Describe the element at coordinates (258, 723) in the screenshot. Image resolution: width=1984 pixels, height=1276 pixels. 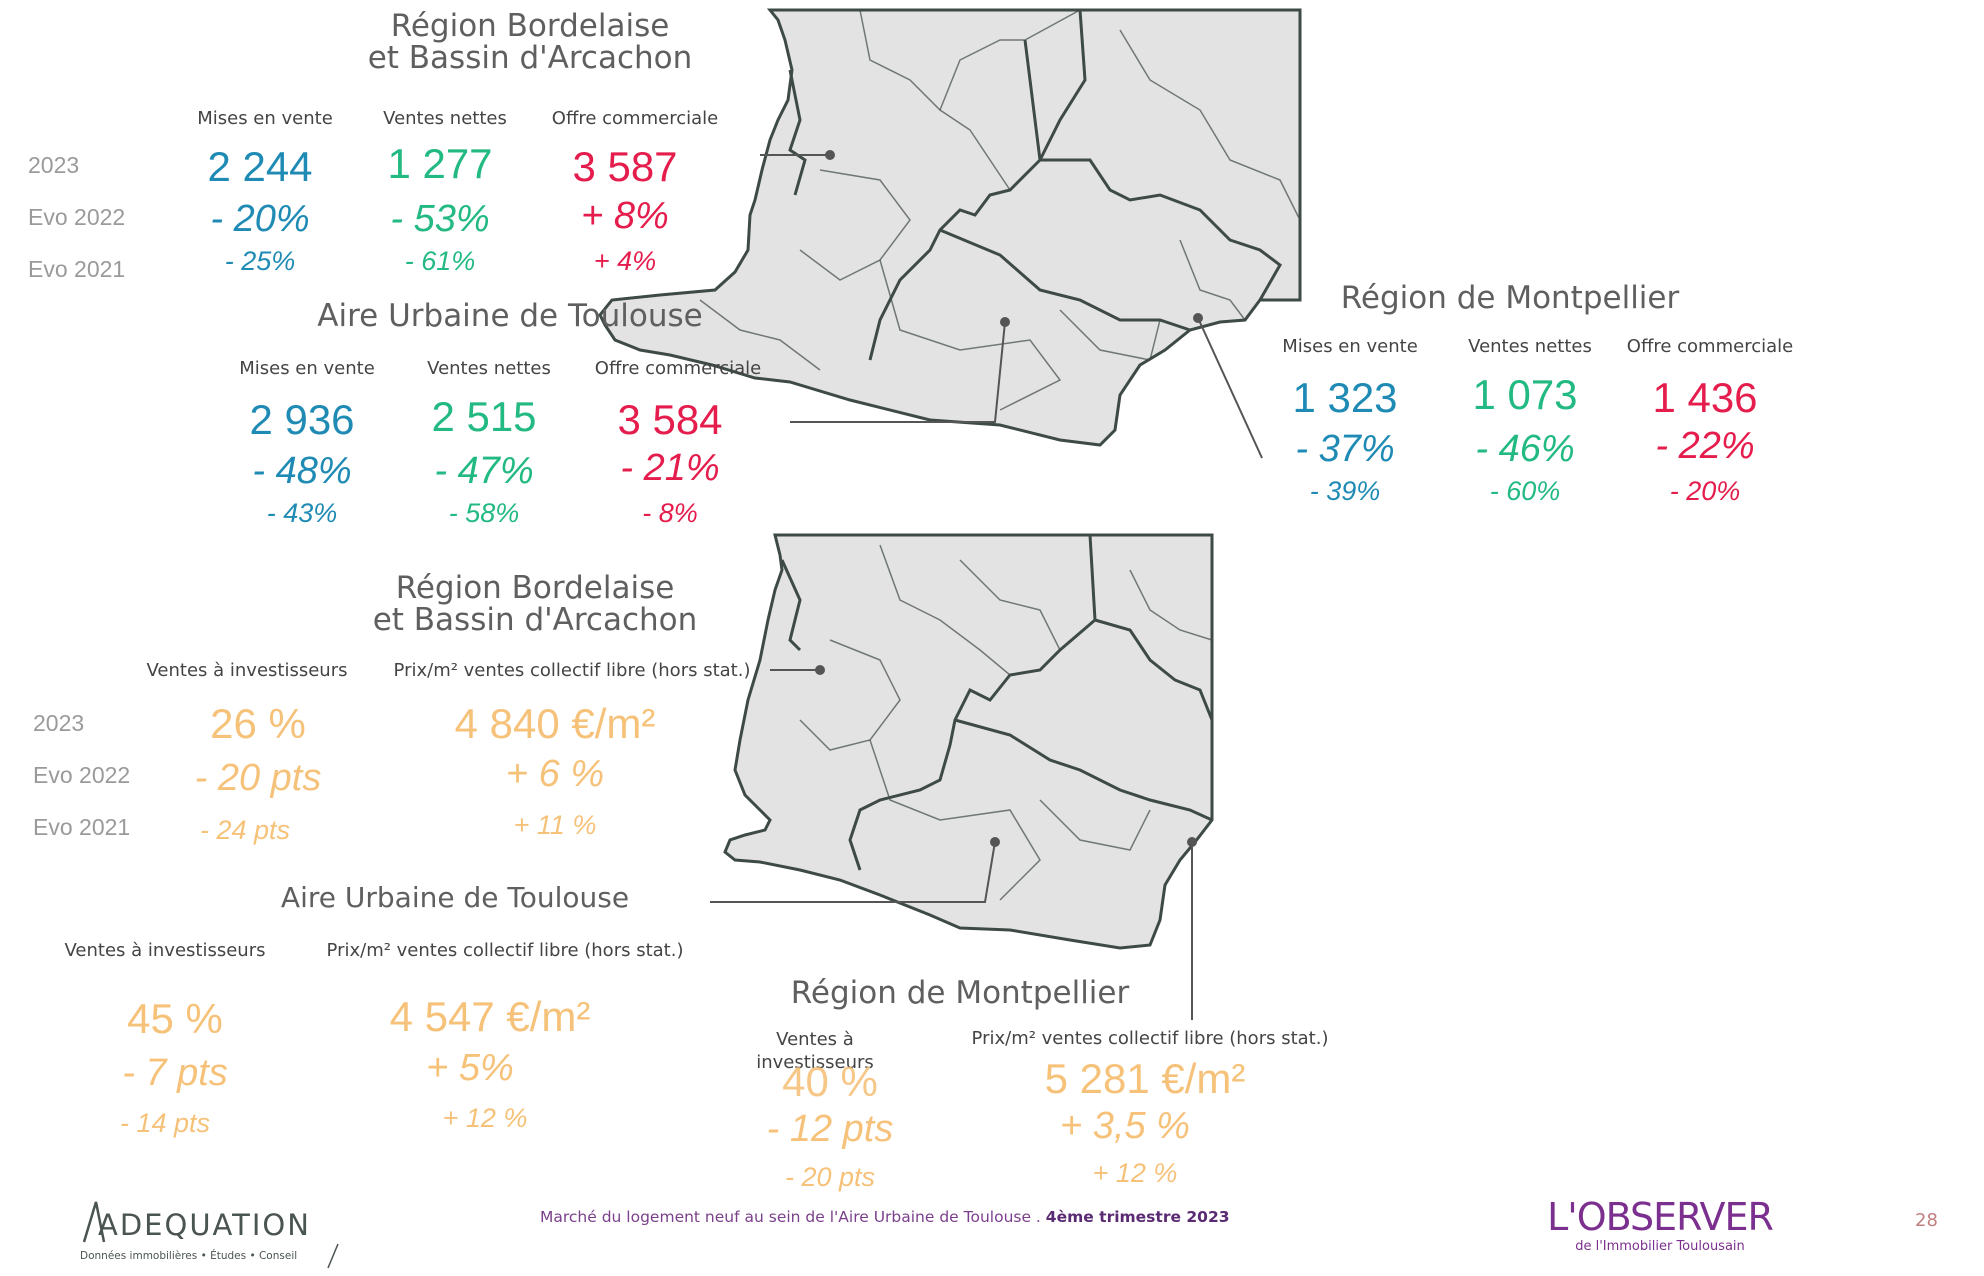
I see `bottom-bordeaux-invest-2023: 26 %` at that location.